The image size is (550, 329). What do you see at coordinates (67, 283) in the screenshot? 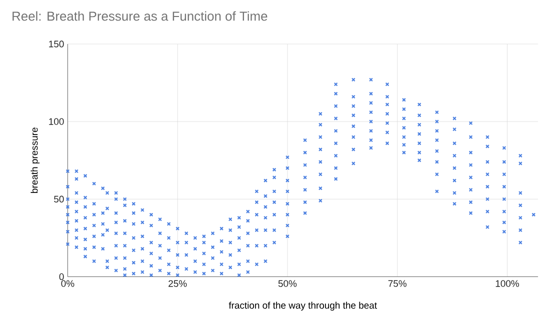
I see `x-tick-label: 0%` at bounding box center [67, 283].